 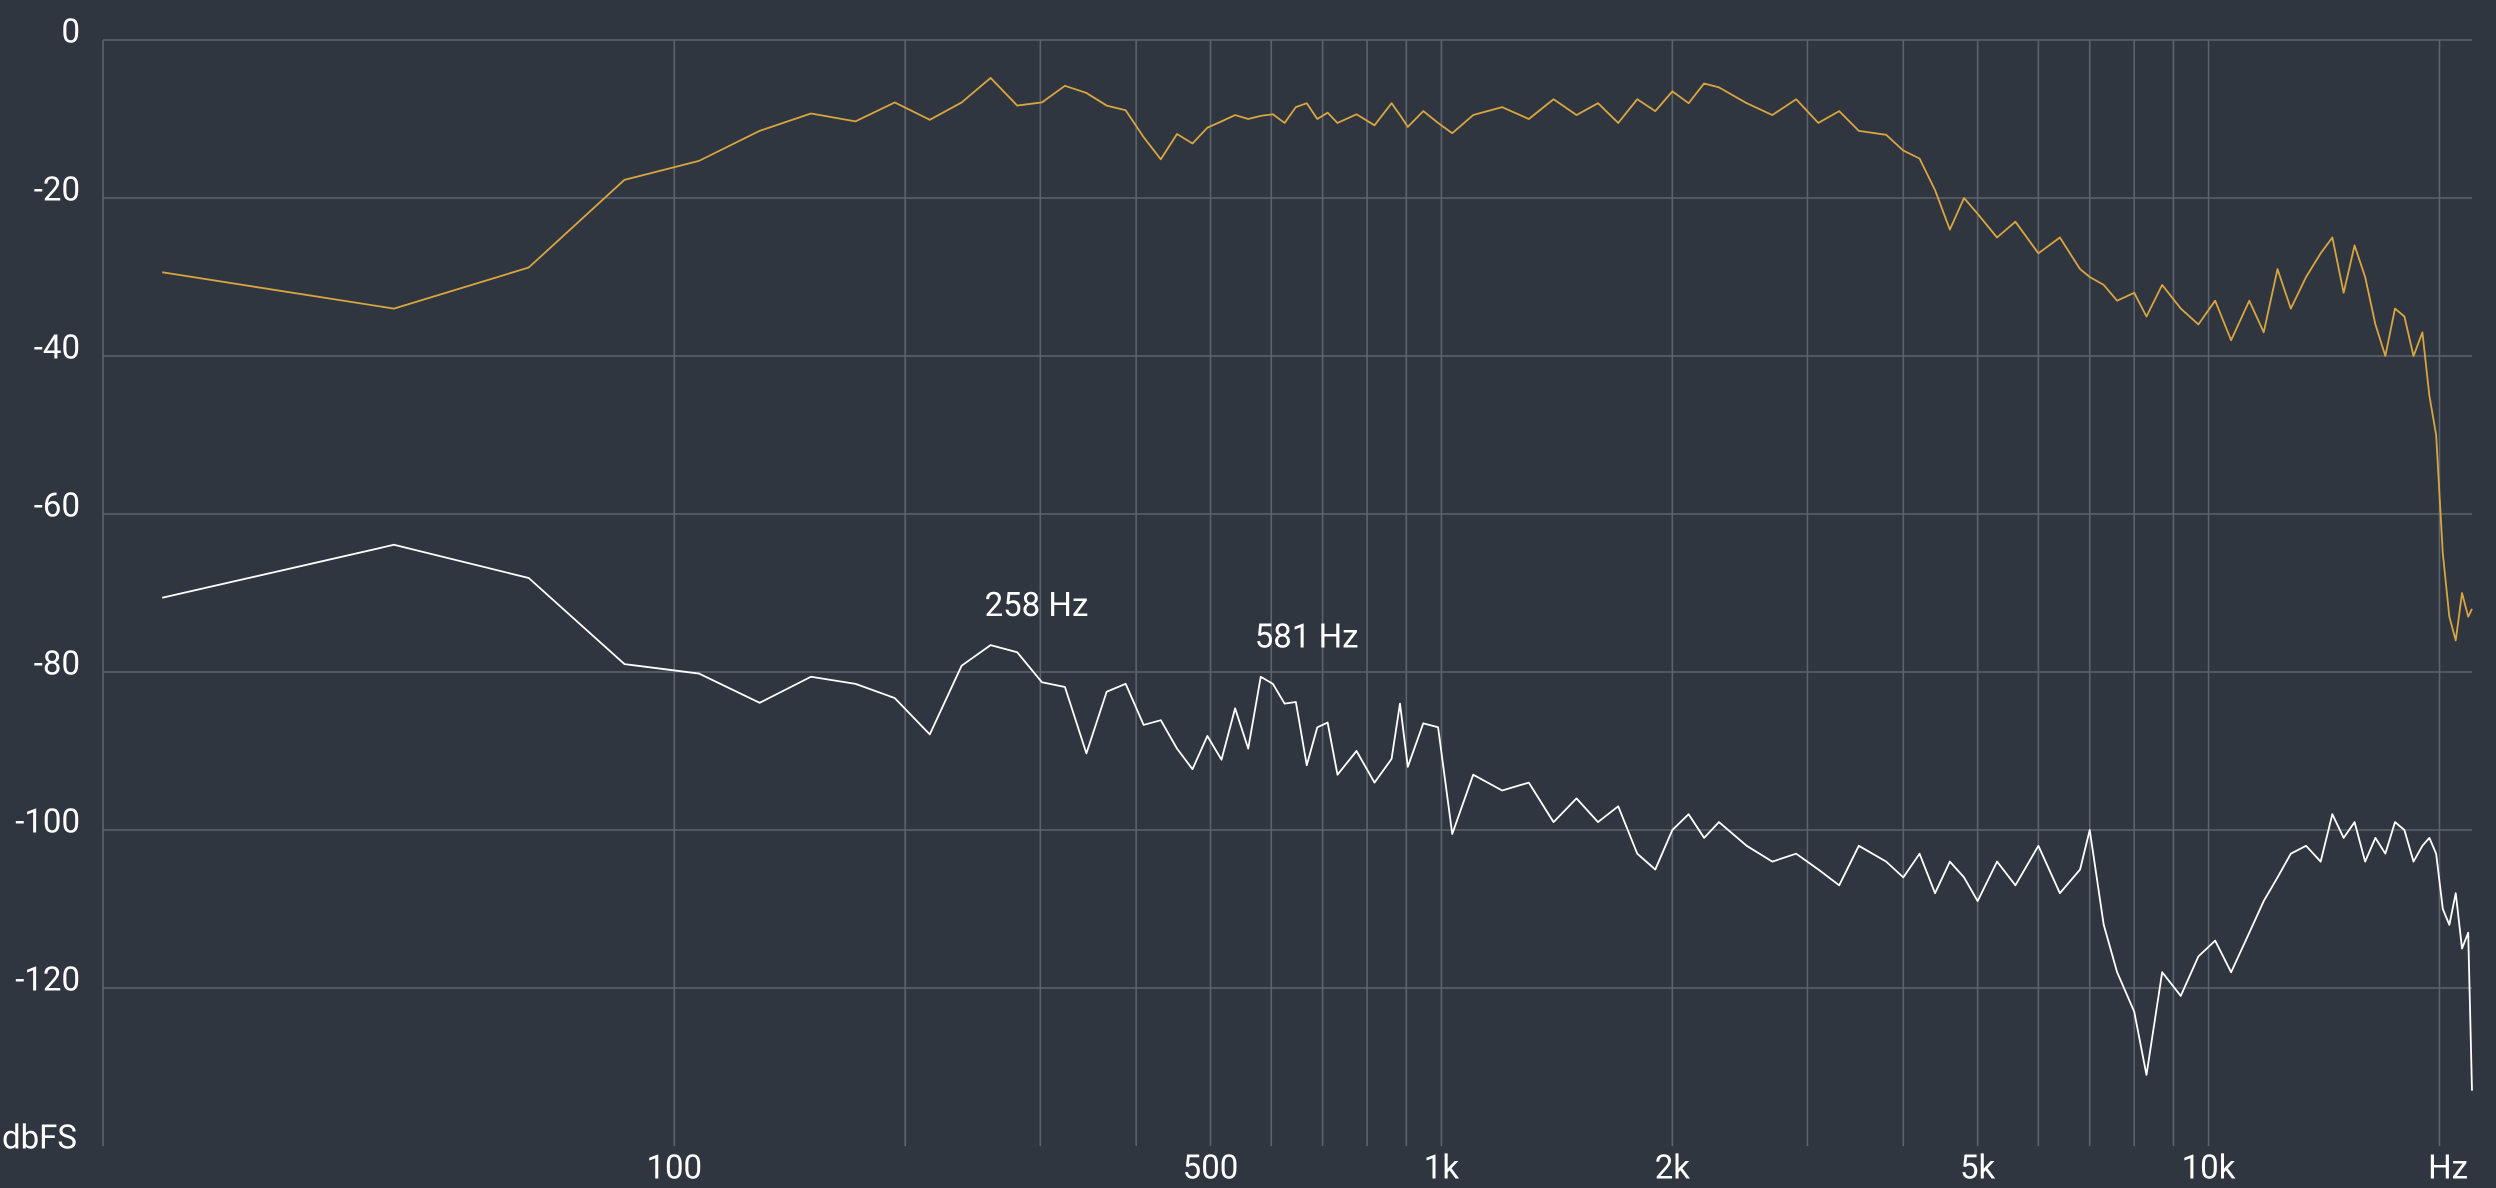 What do you see at coordinates (57, 190) in the screenshot?
I see `y-tick-label: -20` at bounding box center [57, 190].